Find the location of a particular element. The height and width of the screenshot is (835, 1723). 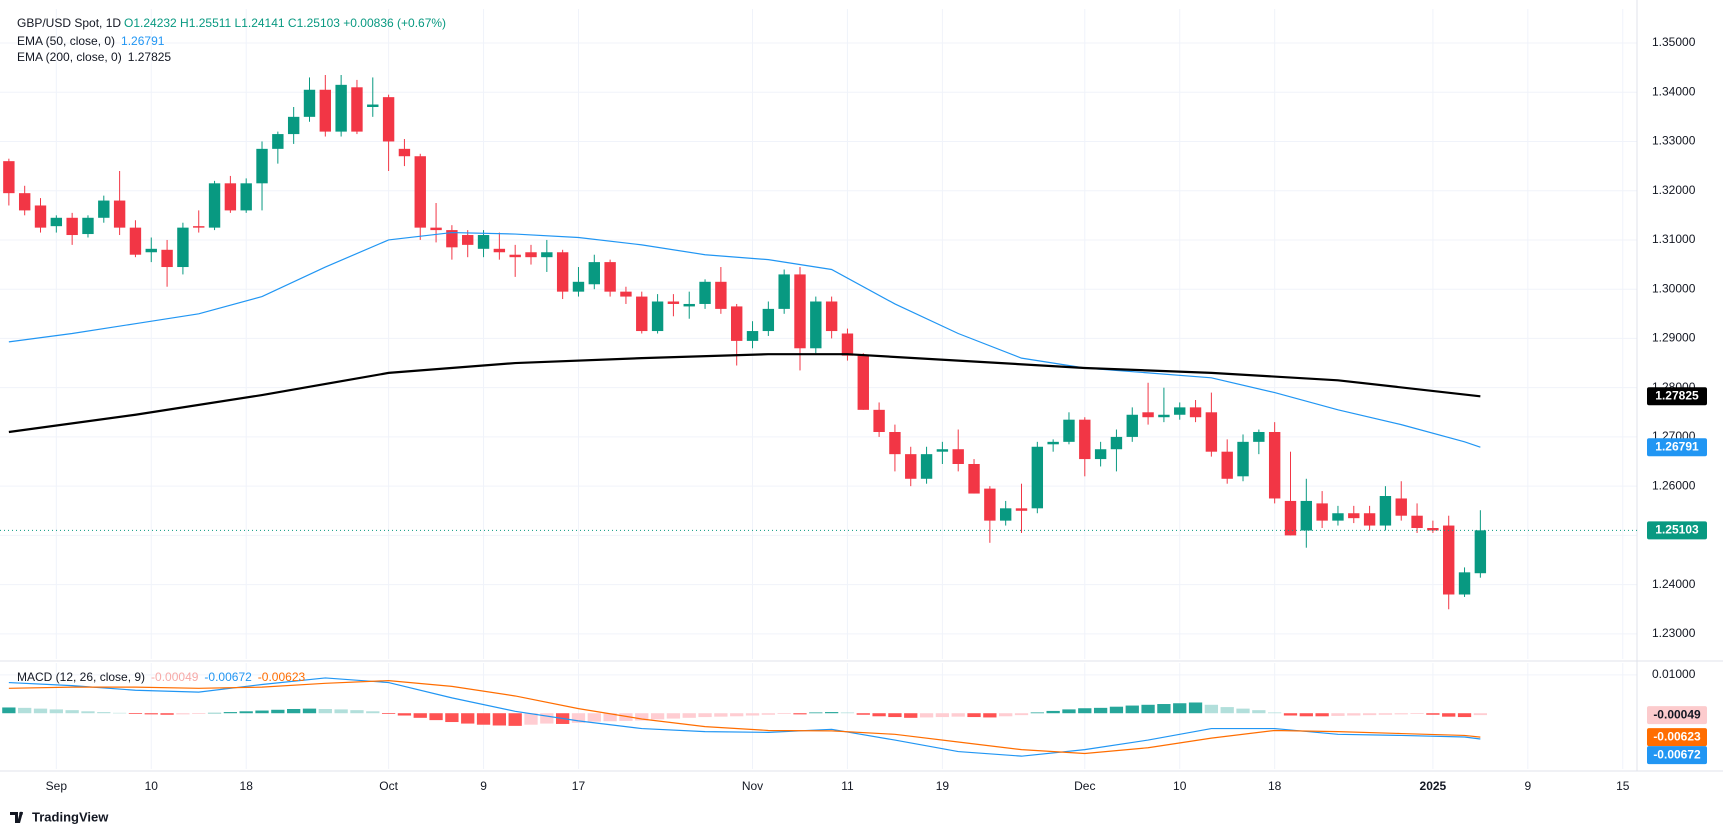

y-tick-label: 1.24000 is located at coordinates (1674, 584).